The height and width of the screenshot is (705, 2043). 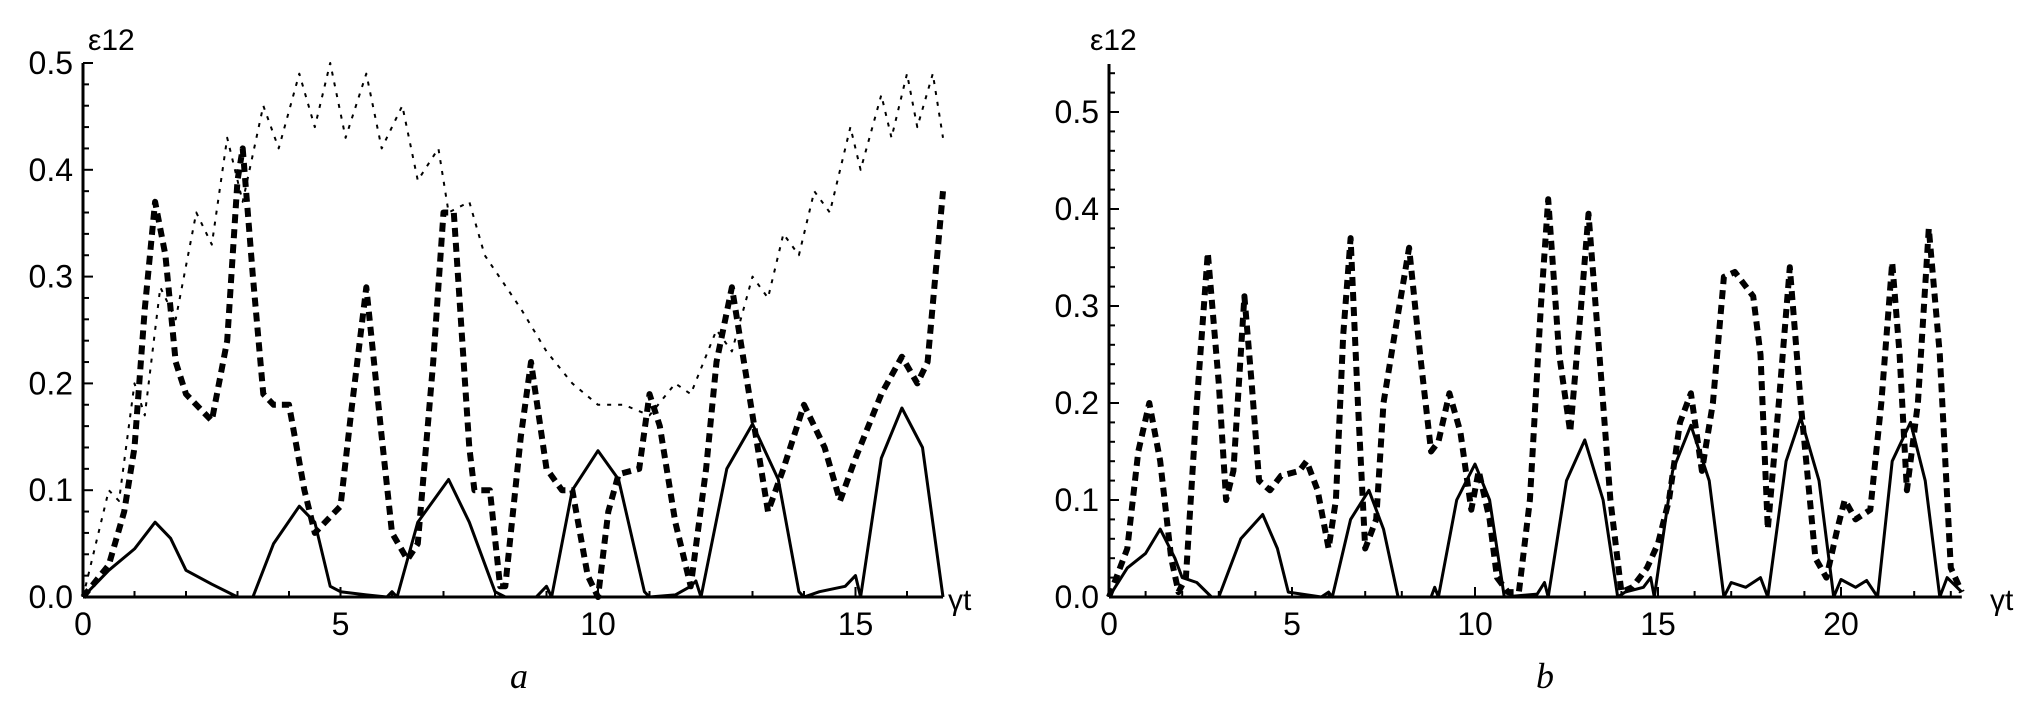 What do you see at coordinates (1841, 624) in the screenshot?
I see `x-tick-label: 20` at bounding box center [1841, 624].